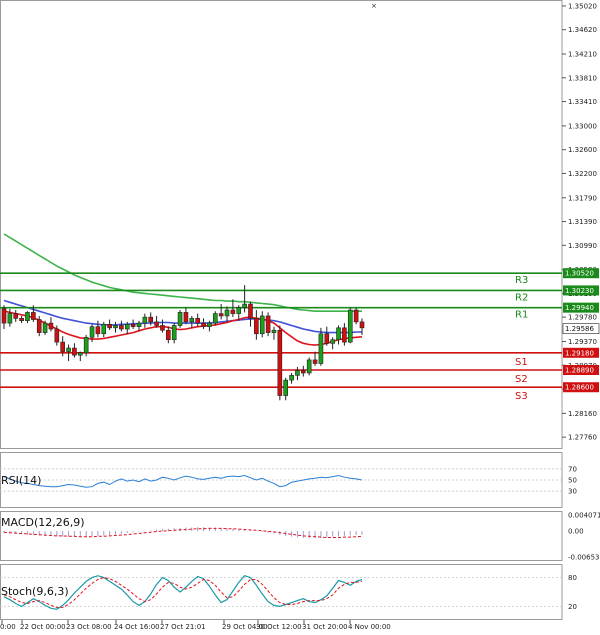 The image size is (600, 635). Describe the element at coordinates (521, 315) in the screenshot. I see `level-name-r1: R1` at that location.